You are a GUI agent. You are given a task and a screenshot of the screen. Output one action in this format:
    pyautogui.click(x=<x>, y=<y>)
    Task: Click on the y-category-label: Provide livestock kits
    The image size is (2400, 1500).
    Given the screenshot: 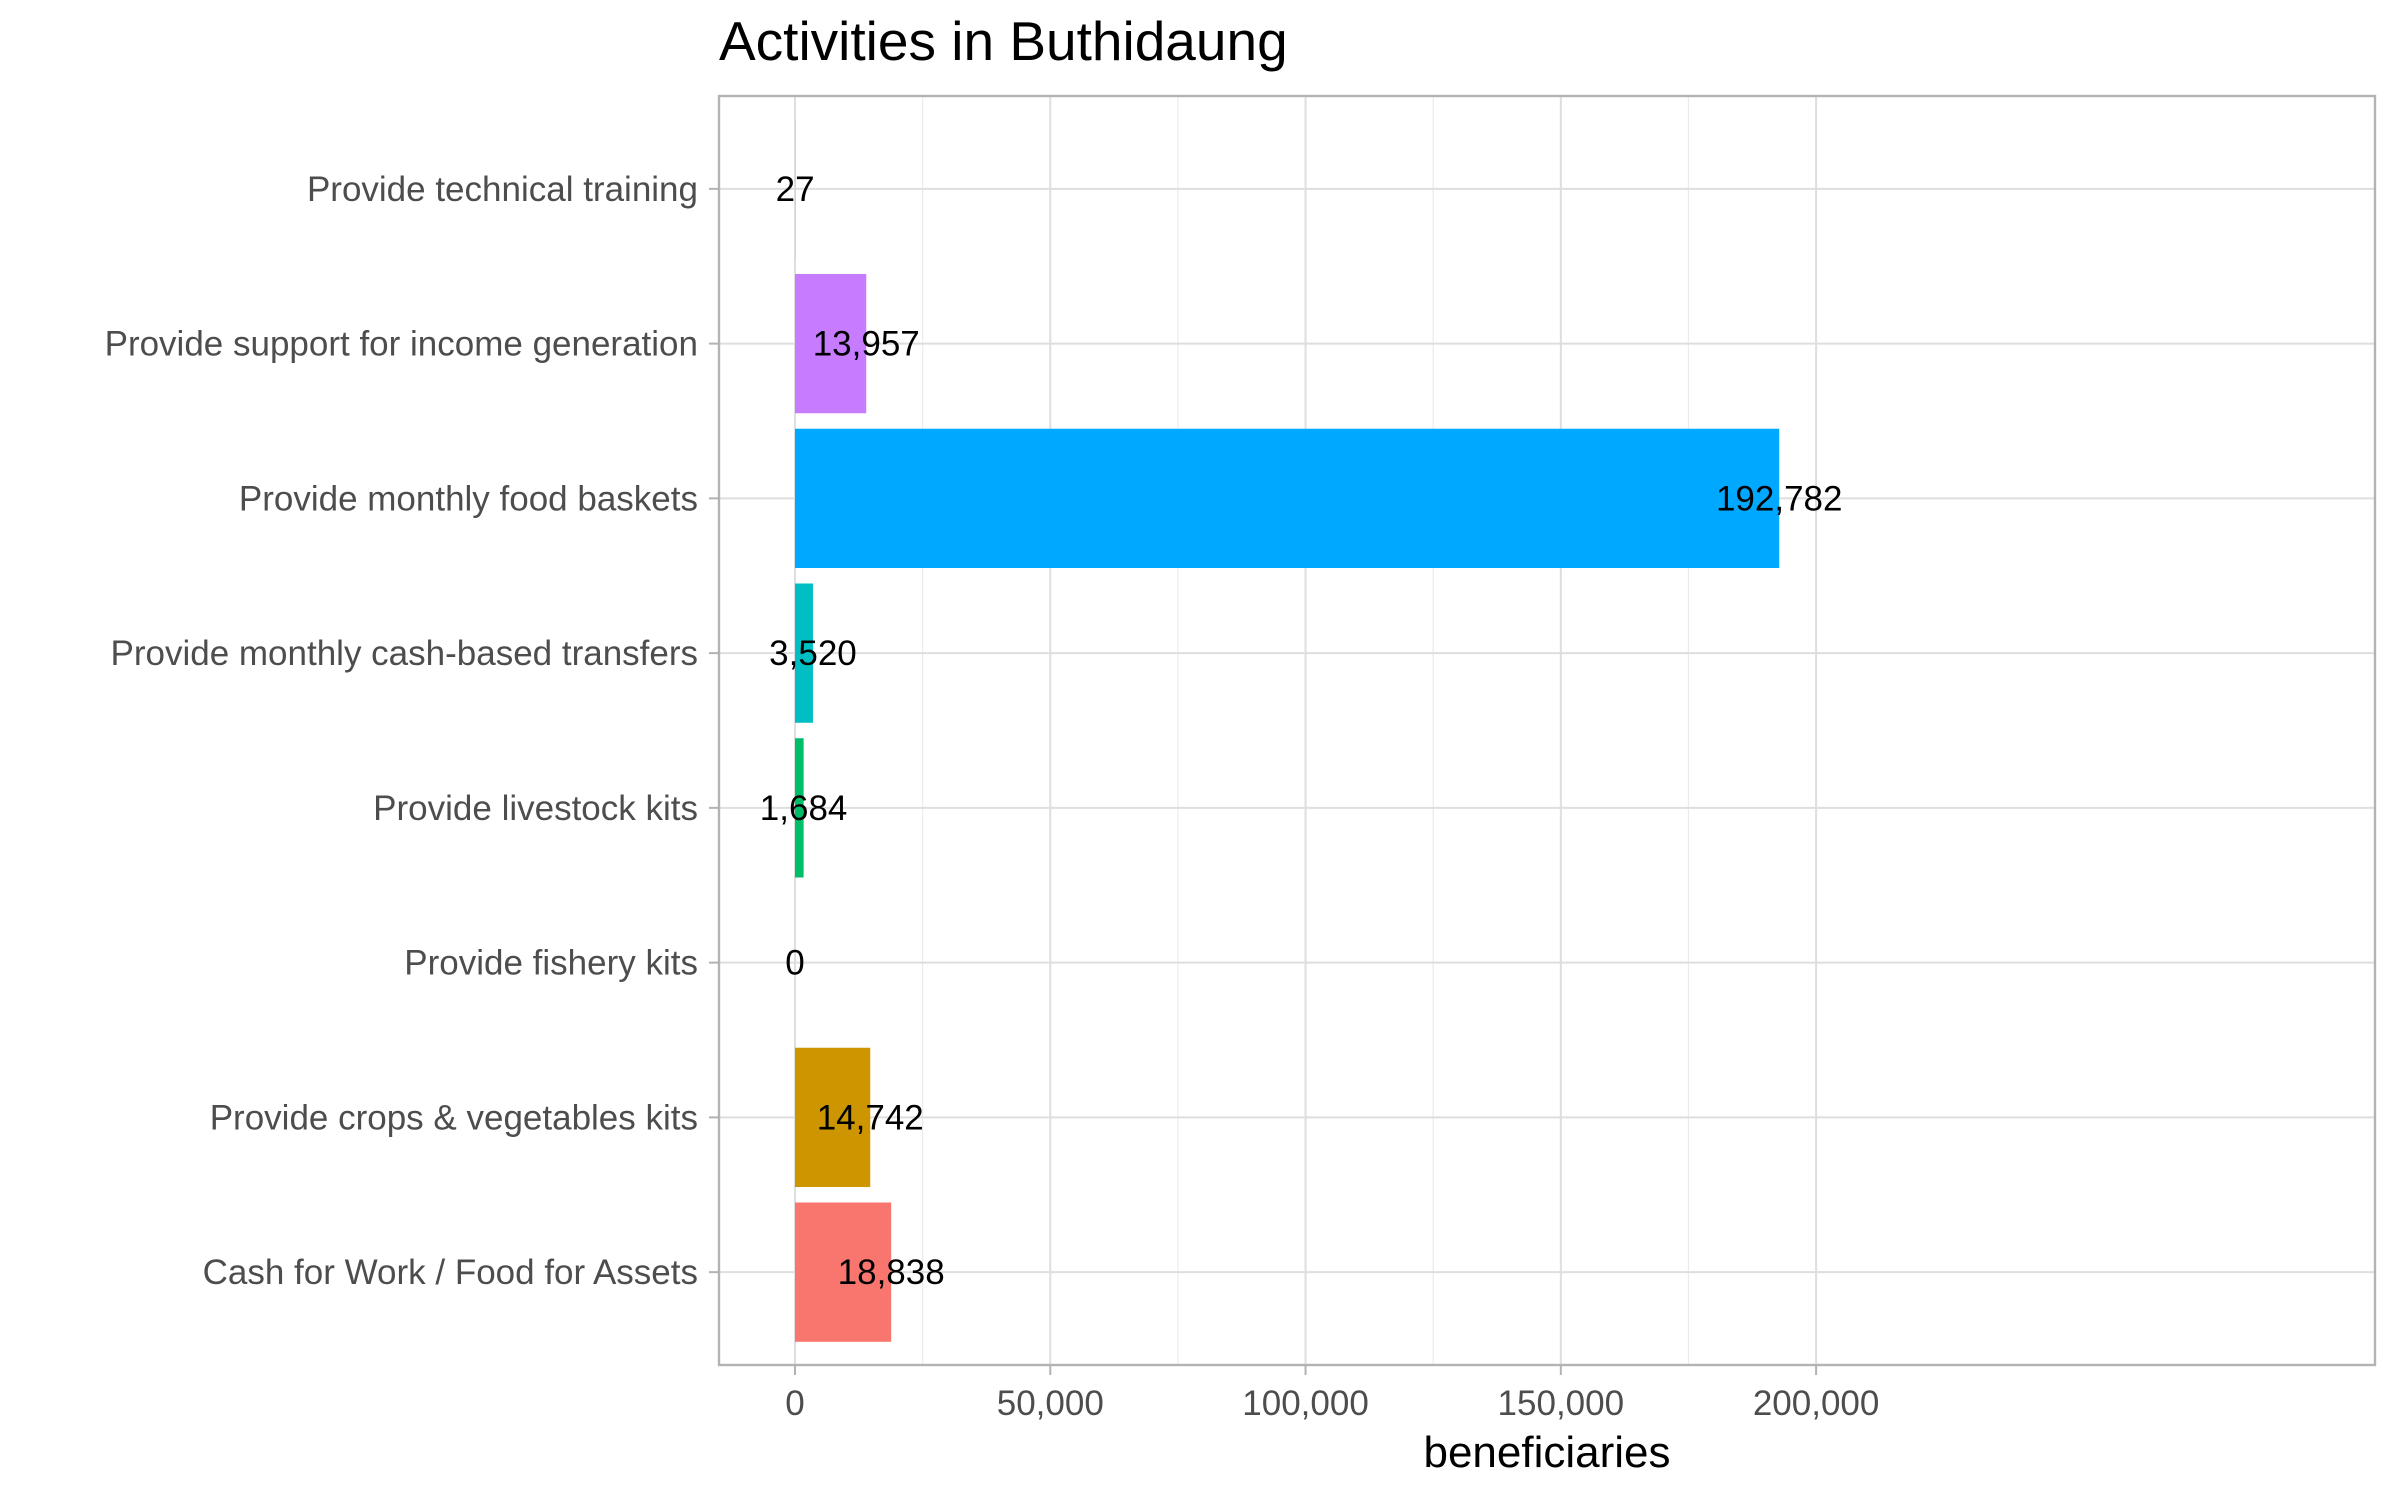 What is the action you would take?
    pyautogui.click(x=535, y=808)
    